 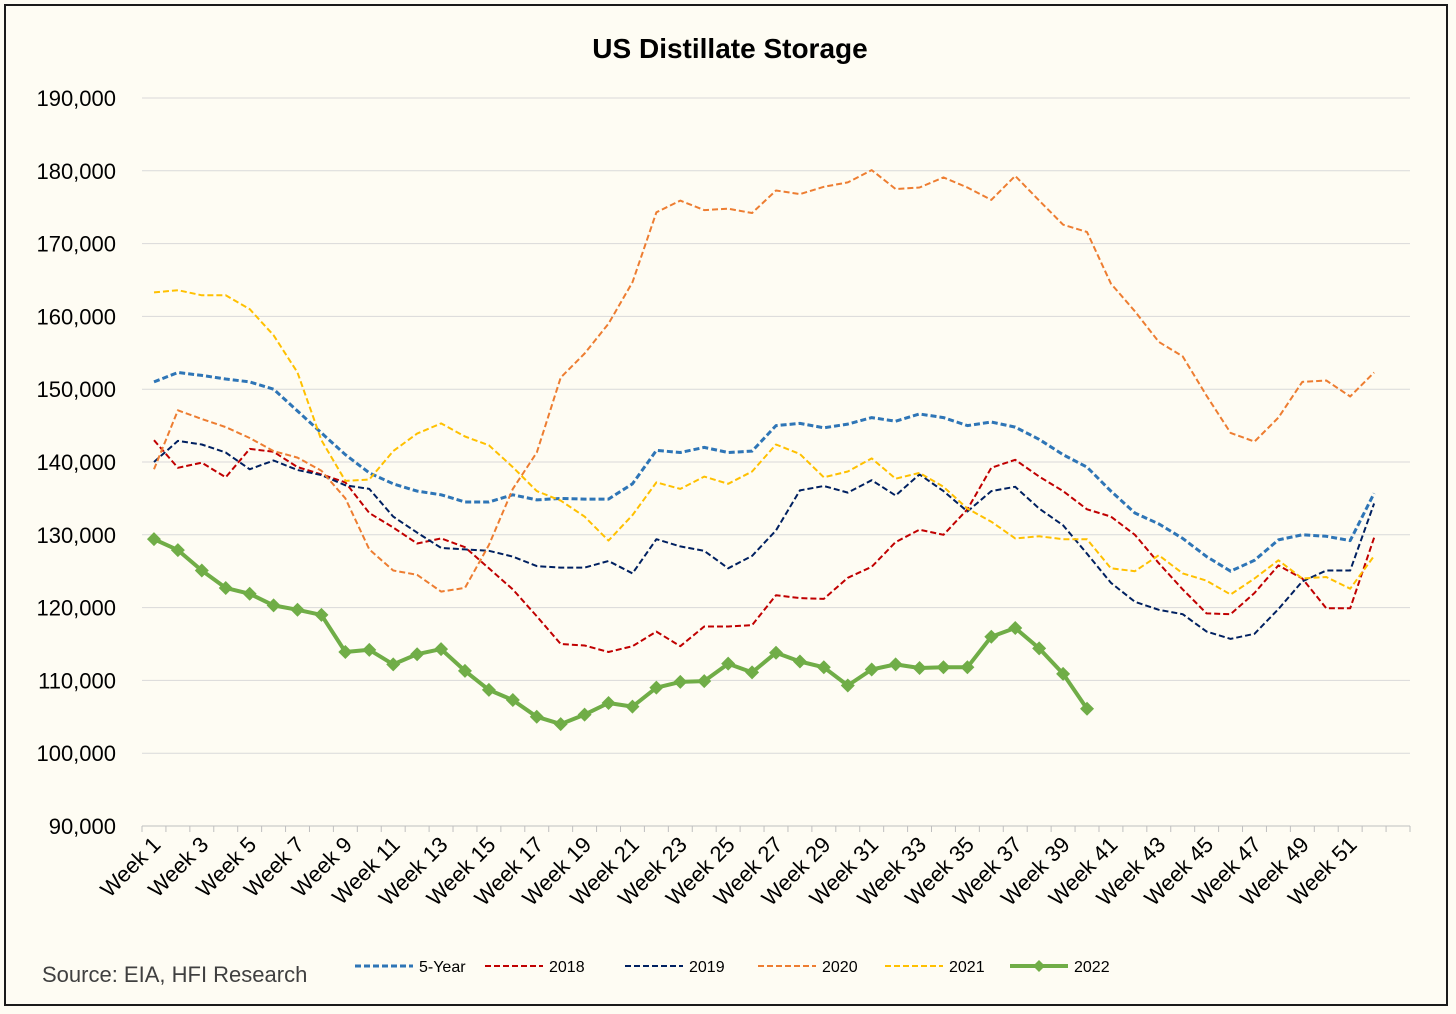 What do you see at coordinates (967, 967) in the screenshot?
I see `legend-label: 2021` at bounding box center [967, 967].